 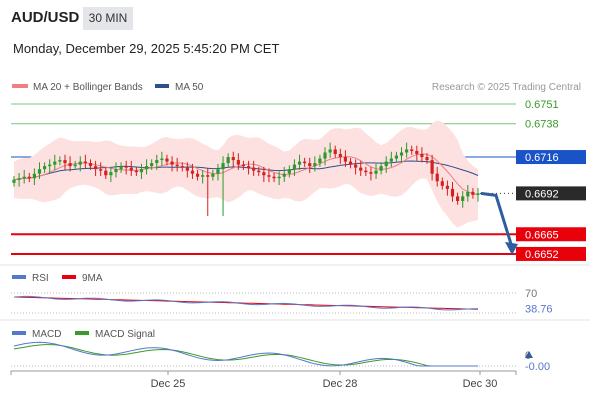 I want to click on level-label: 0.6652, so click(x=542, y=255).